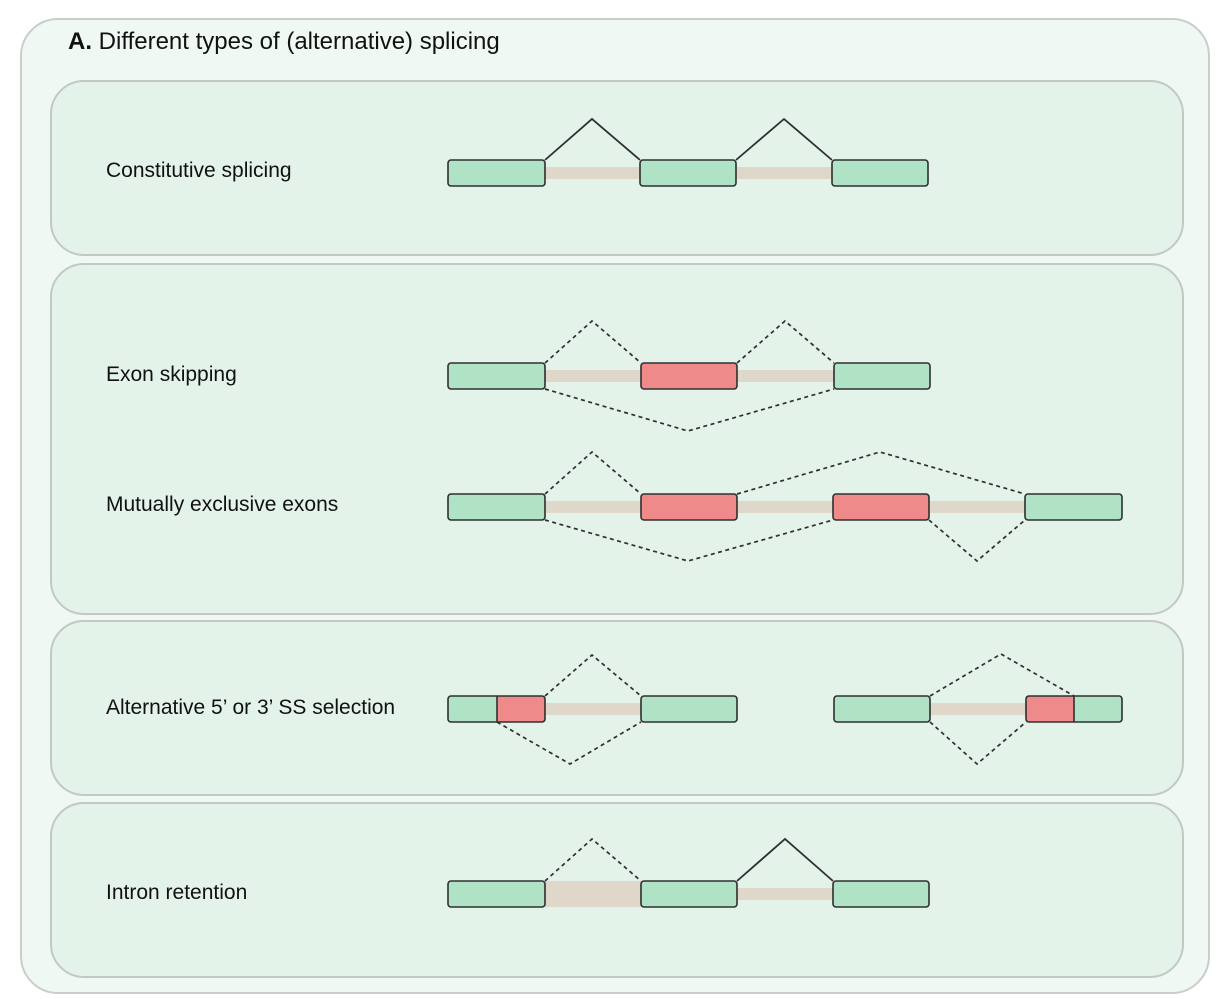  What do you see at coordinates (882, 709) in the screenshot?
I see `exon-alt3ss-upstream` at bounding box center [882, 709].